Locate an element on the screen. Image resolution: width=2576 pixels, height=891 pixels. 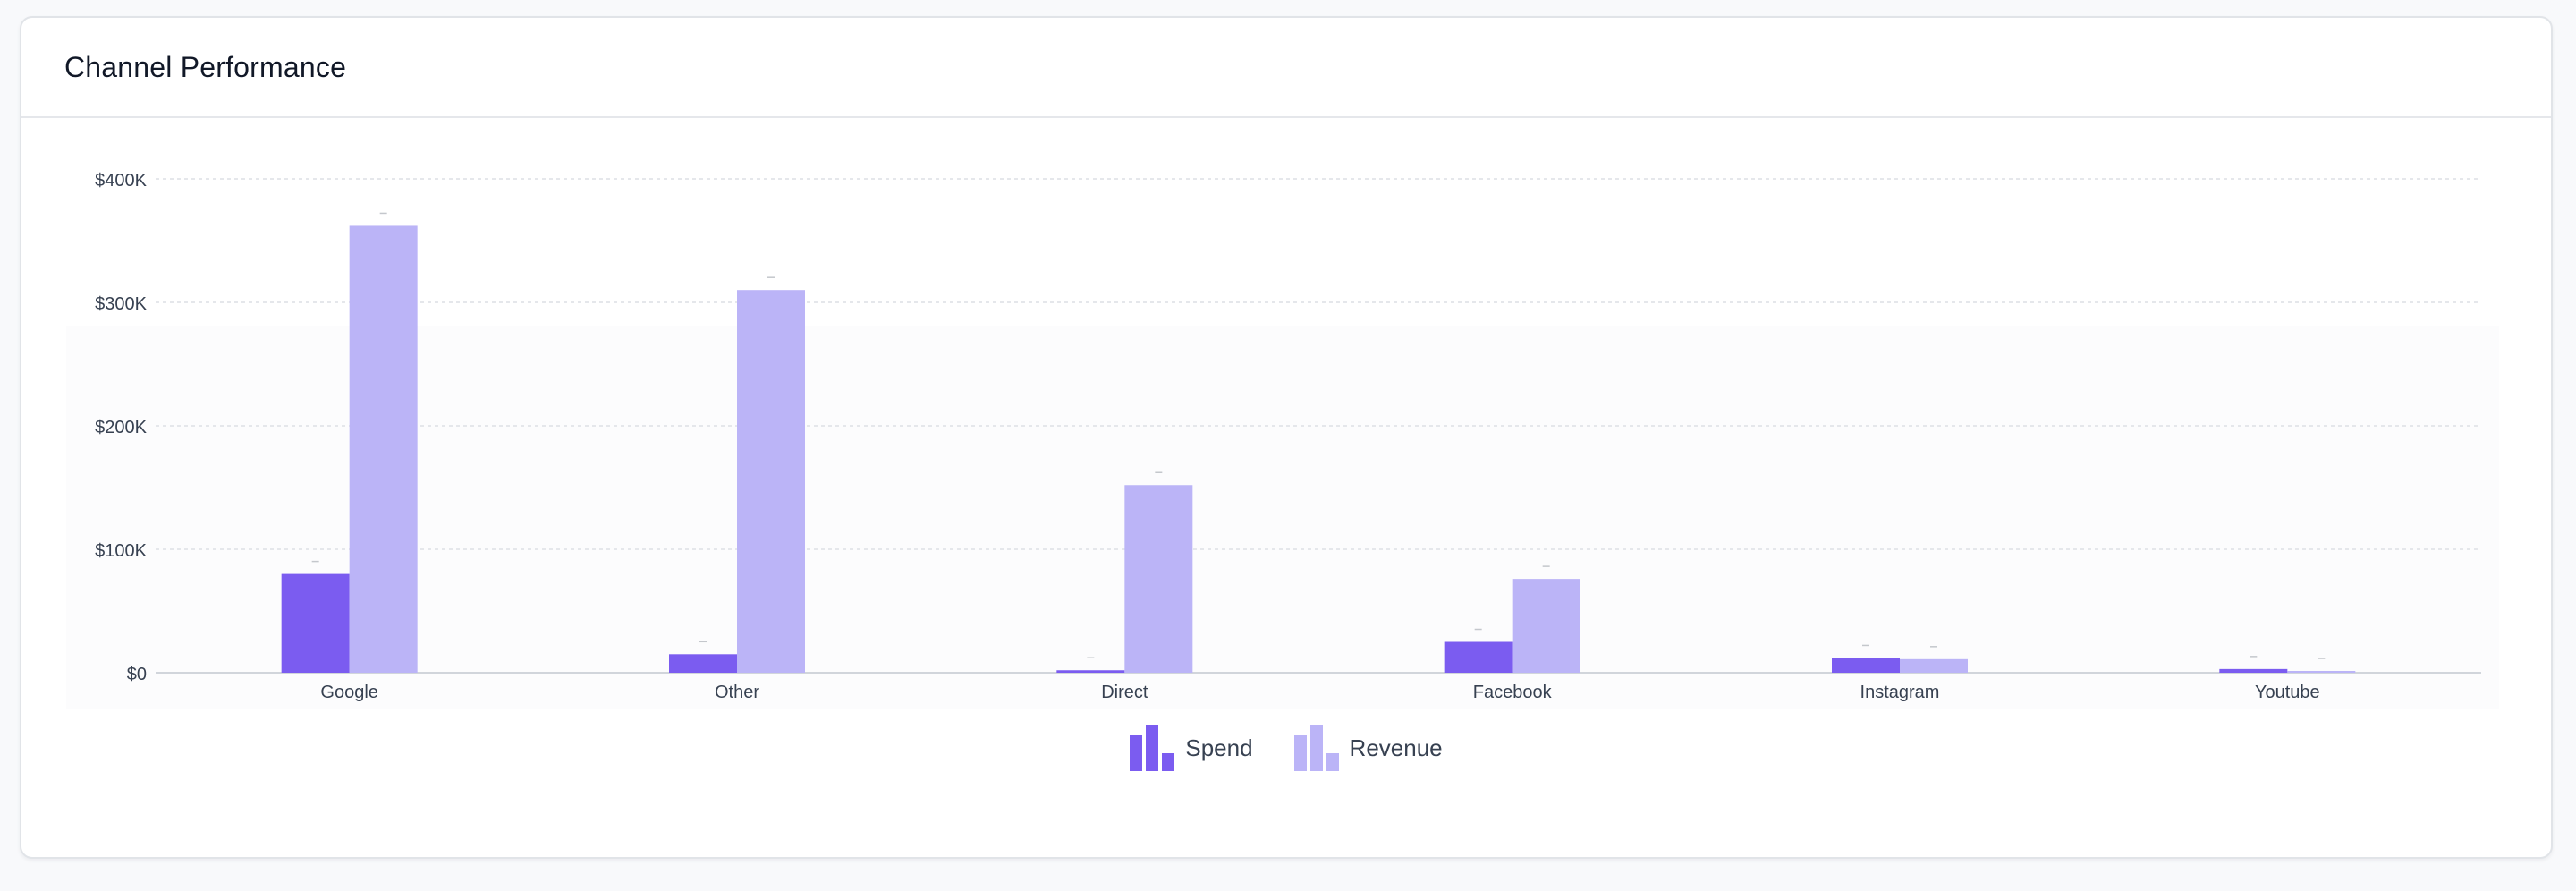
legend-label-revenue: Revenue is located at coordinates (1396, 748).